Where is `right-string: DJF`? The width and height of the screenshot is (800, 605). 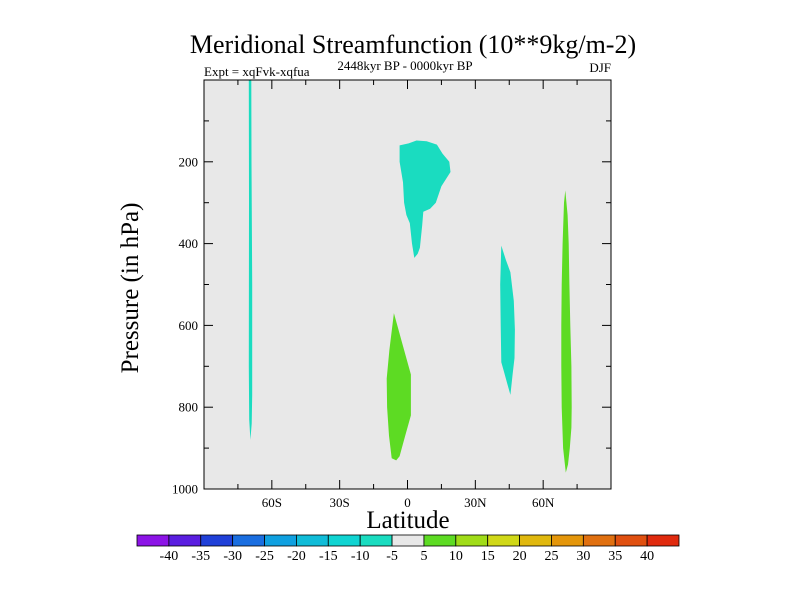
right-string: DJF is located at coordinates (600, 67).